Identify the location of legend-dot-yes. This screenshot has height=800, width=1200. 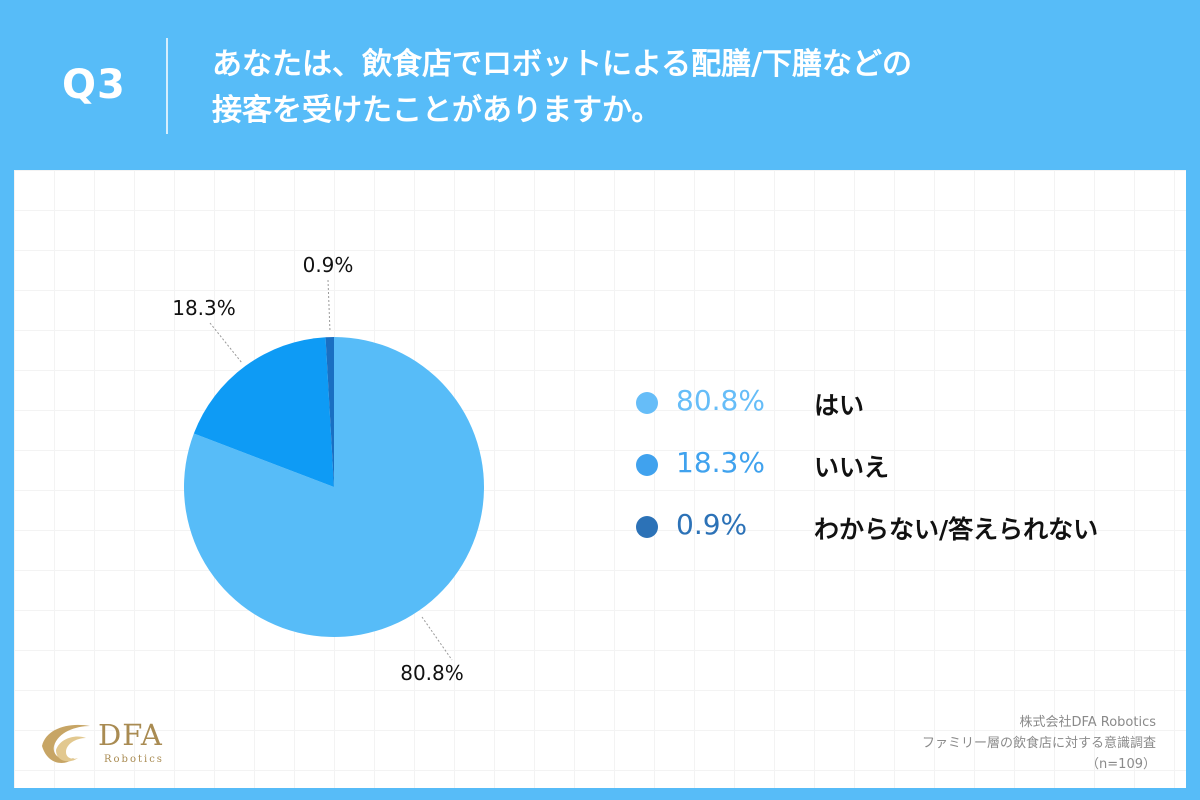
(647, 403).